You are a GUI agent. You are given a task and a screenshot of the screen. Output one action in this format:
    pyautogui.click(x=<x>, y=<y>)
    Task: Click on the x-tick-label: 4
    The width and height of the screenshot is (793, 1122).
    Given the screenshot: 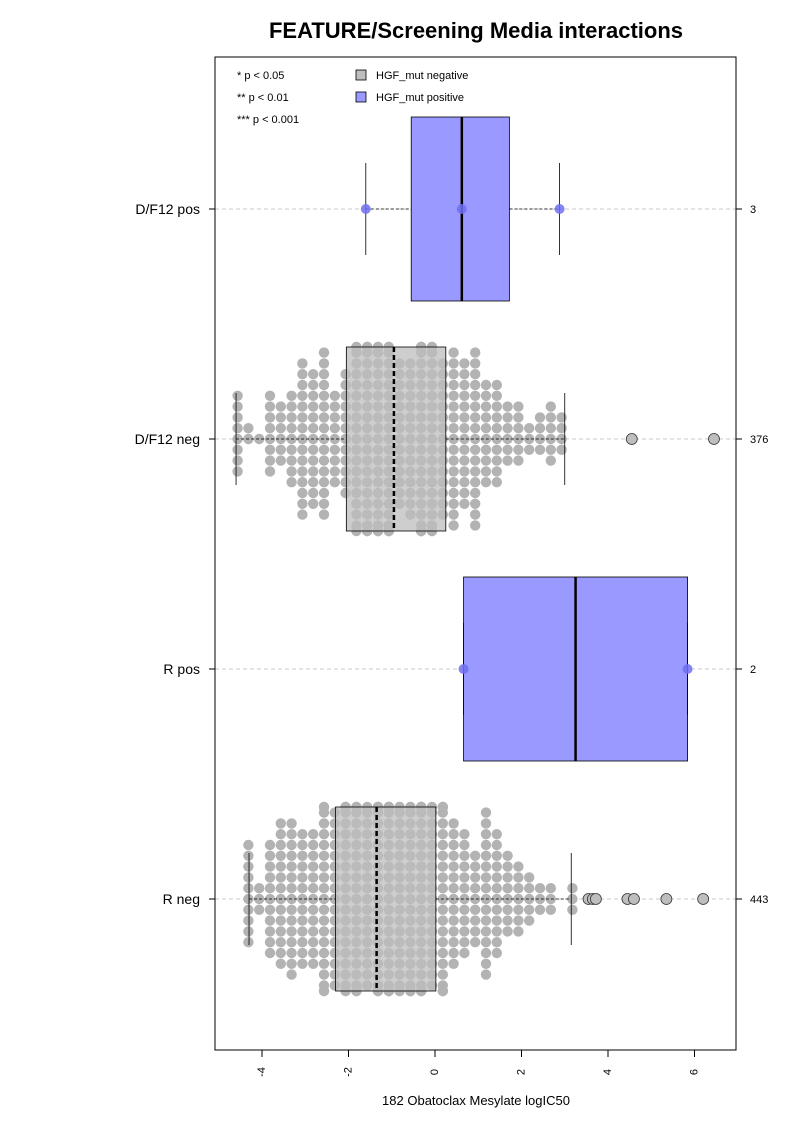 What is the action you would take?
    pyautogui.click(x=608, y=1072)
    